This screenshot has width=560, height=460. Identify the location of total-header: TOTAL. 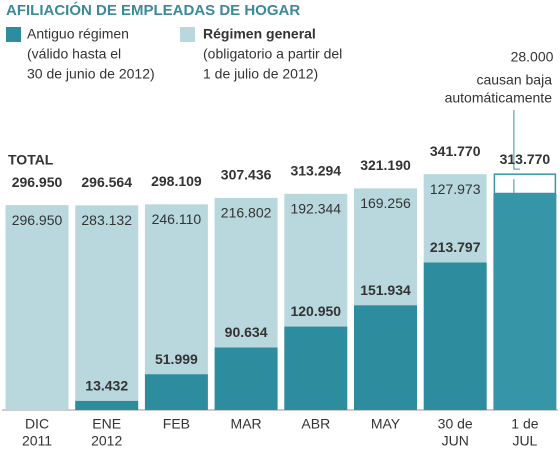
(31, 160).